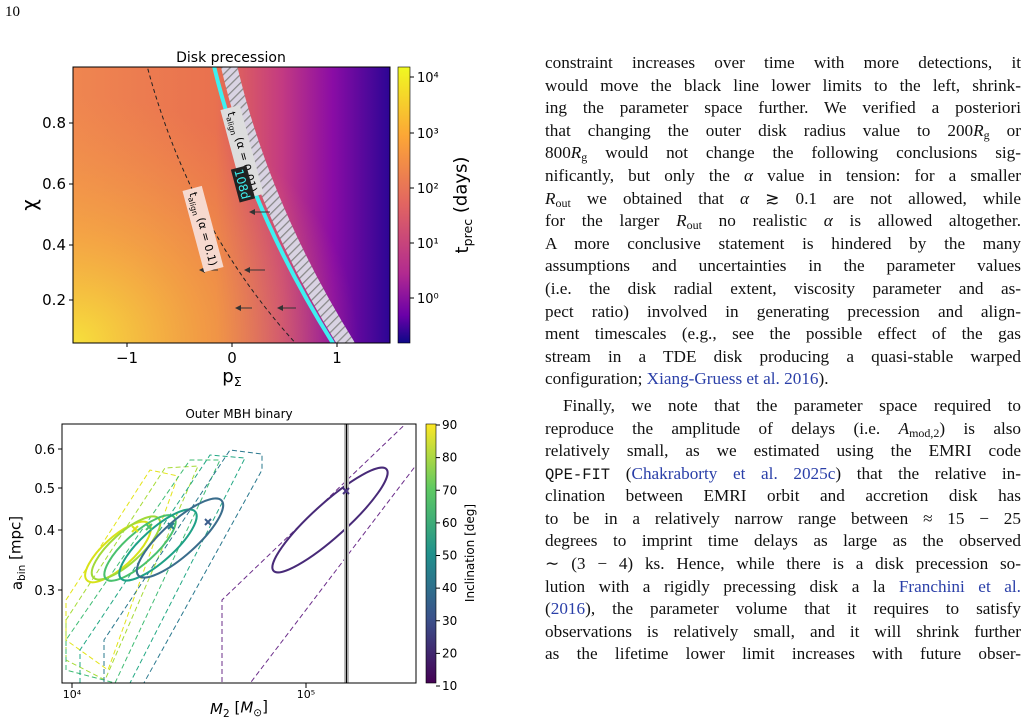 The width and height of the screenshot is (1034, 721). What do you see at coordinates (449, 490) in the screenshot?
I see `colorbar-tick-label: 70` at bounding box center [449, 490].